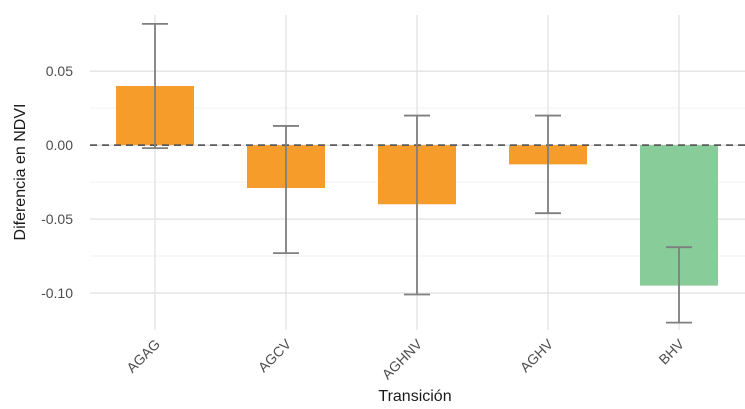 This screenshot has width=745, height=409. What do you see at coordinates (59, 145) in the screenshot?
I see `y-tick-label: 0.00` at bounding box center [59, 145].